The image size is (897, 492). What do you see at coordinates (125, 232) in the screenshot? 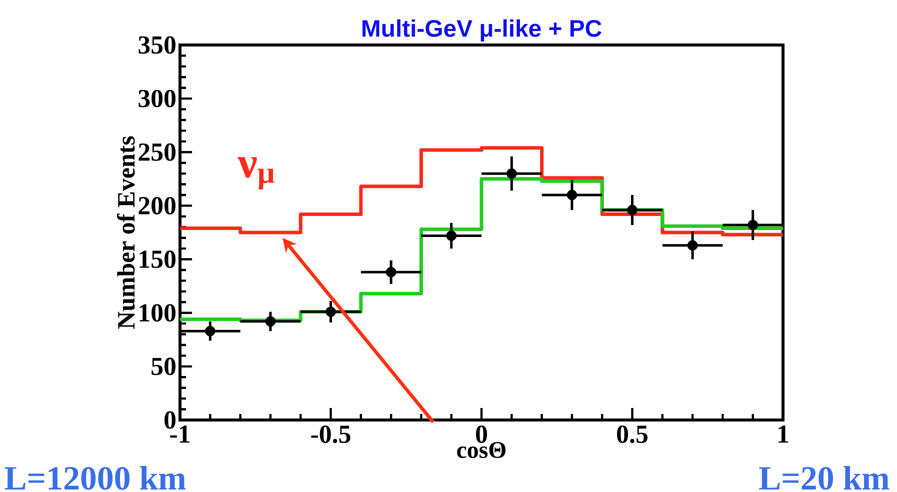
I see `y-axis-title: Number of Events` at bounding box center [125, 232].